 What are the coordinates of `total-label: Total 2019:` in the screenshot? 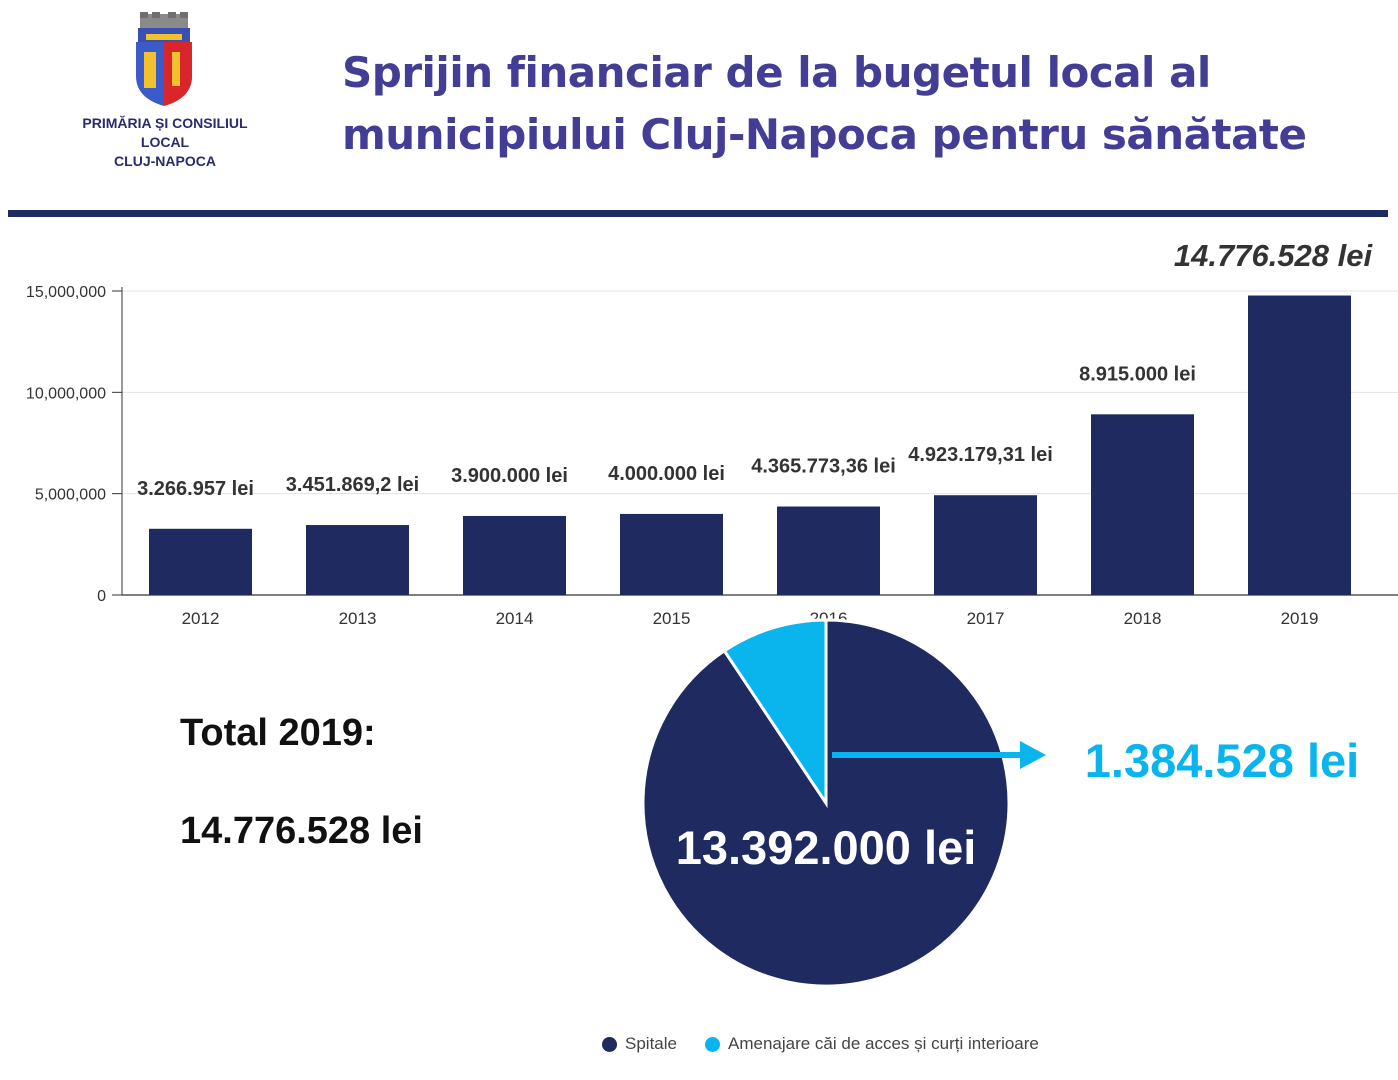 It's located at (278, 733).